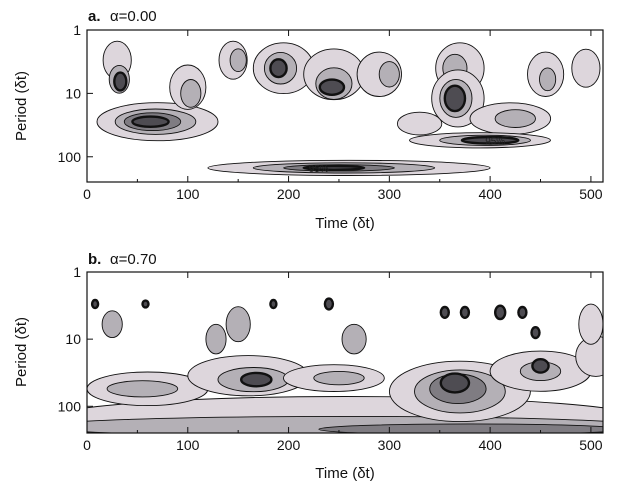 The image size is (617, 484). What do you see at coordinates (21, 352) in the screenshot?
I see `panel-b-ylabel: Period (δt)` at bounding box center [21, 352].